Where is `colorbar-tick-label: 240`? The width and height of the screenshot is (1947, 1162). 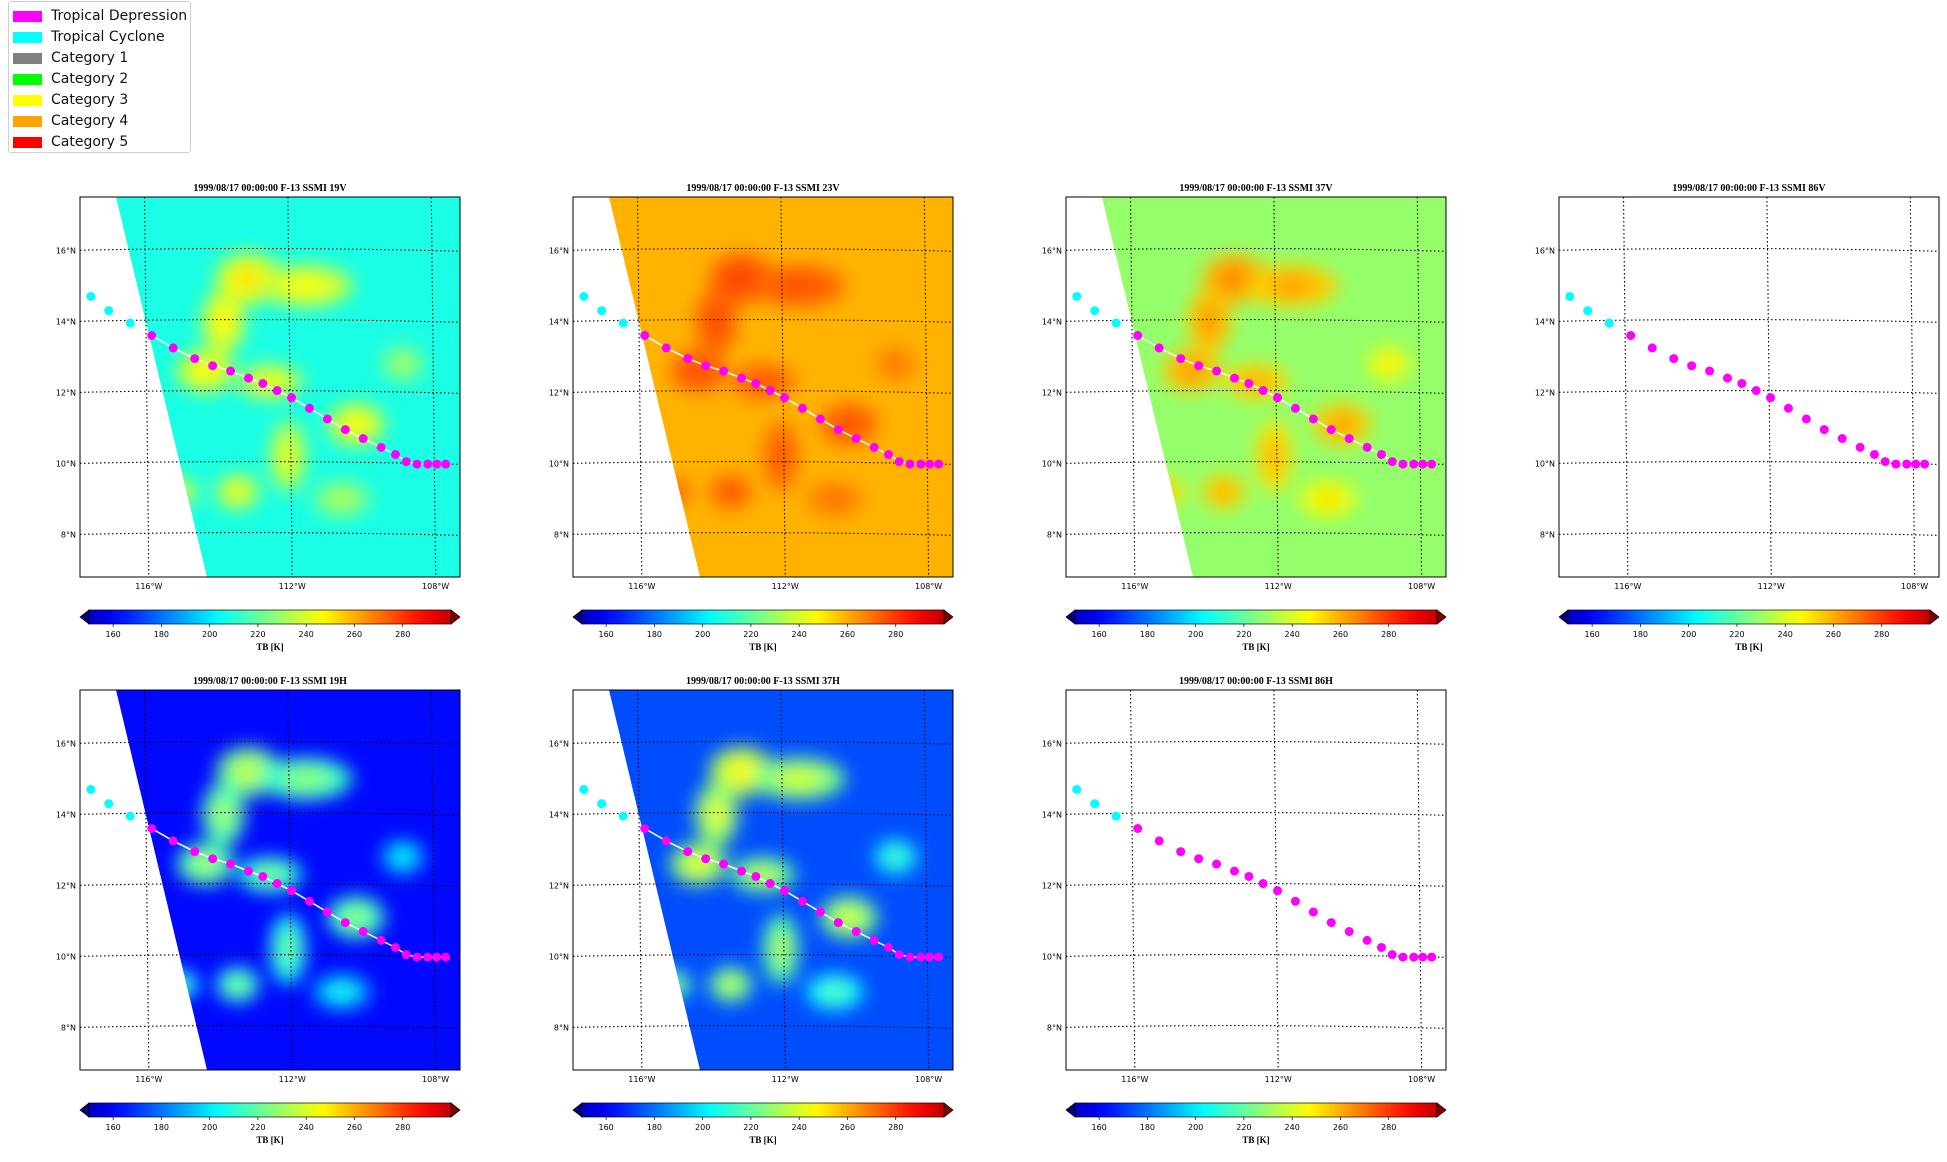
colorbar-tick-label: 240 is located at coordinates (799, 1127).